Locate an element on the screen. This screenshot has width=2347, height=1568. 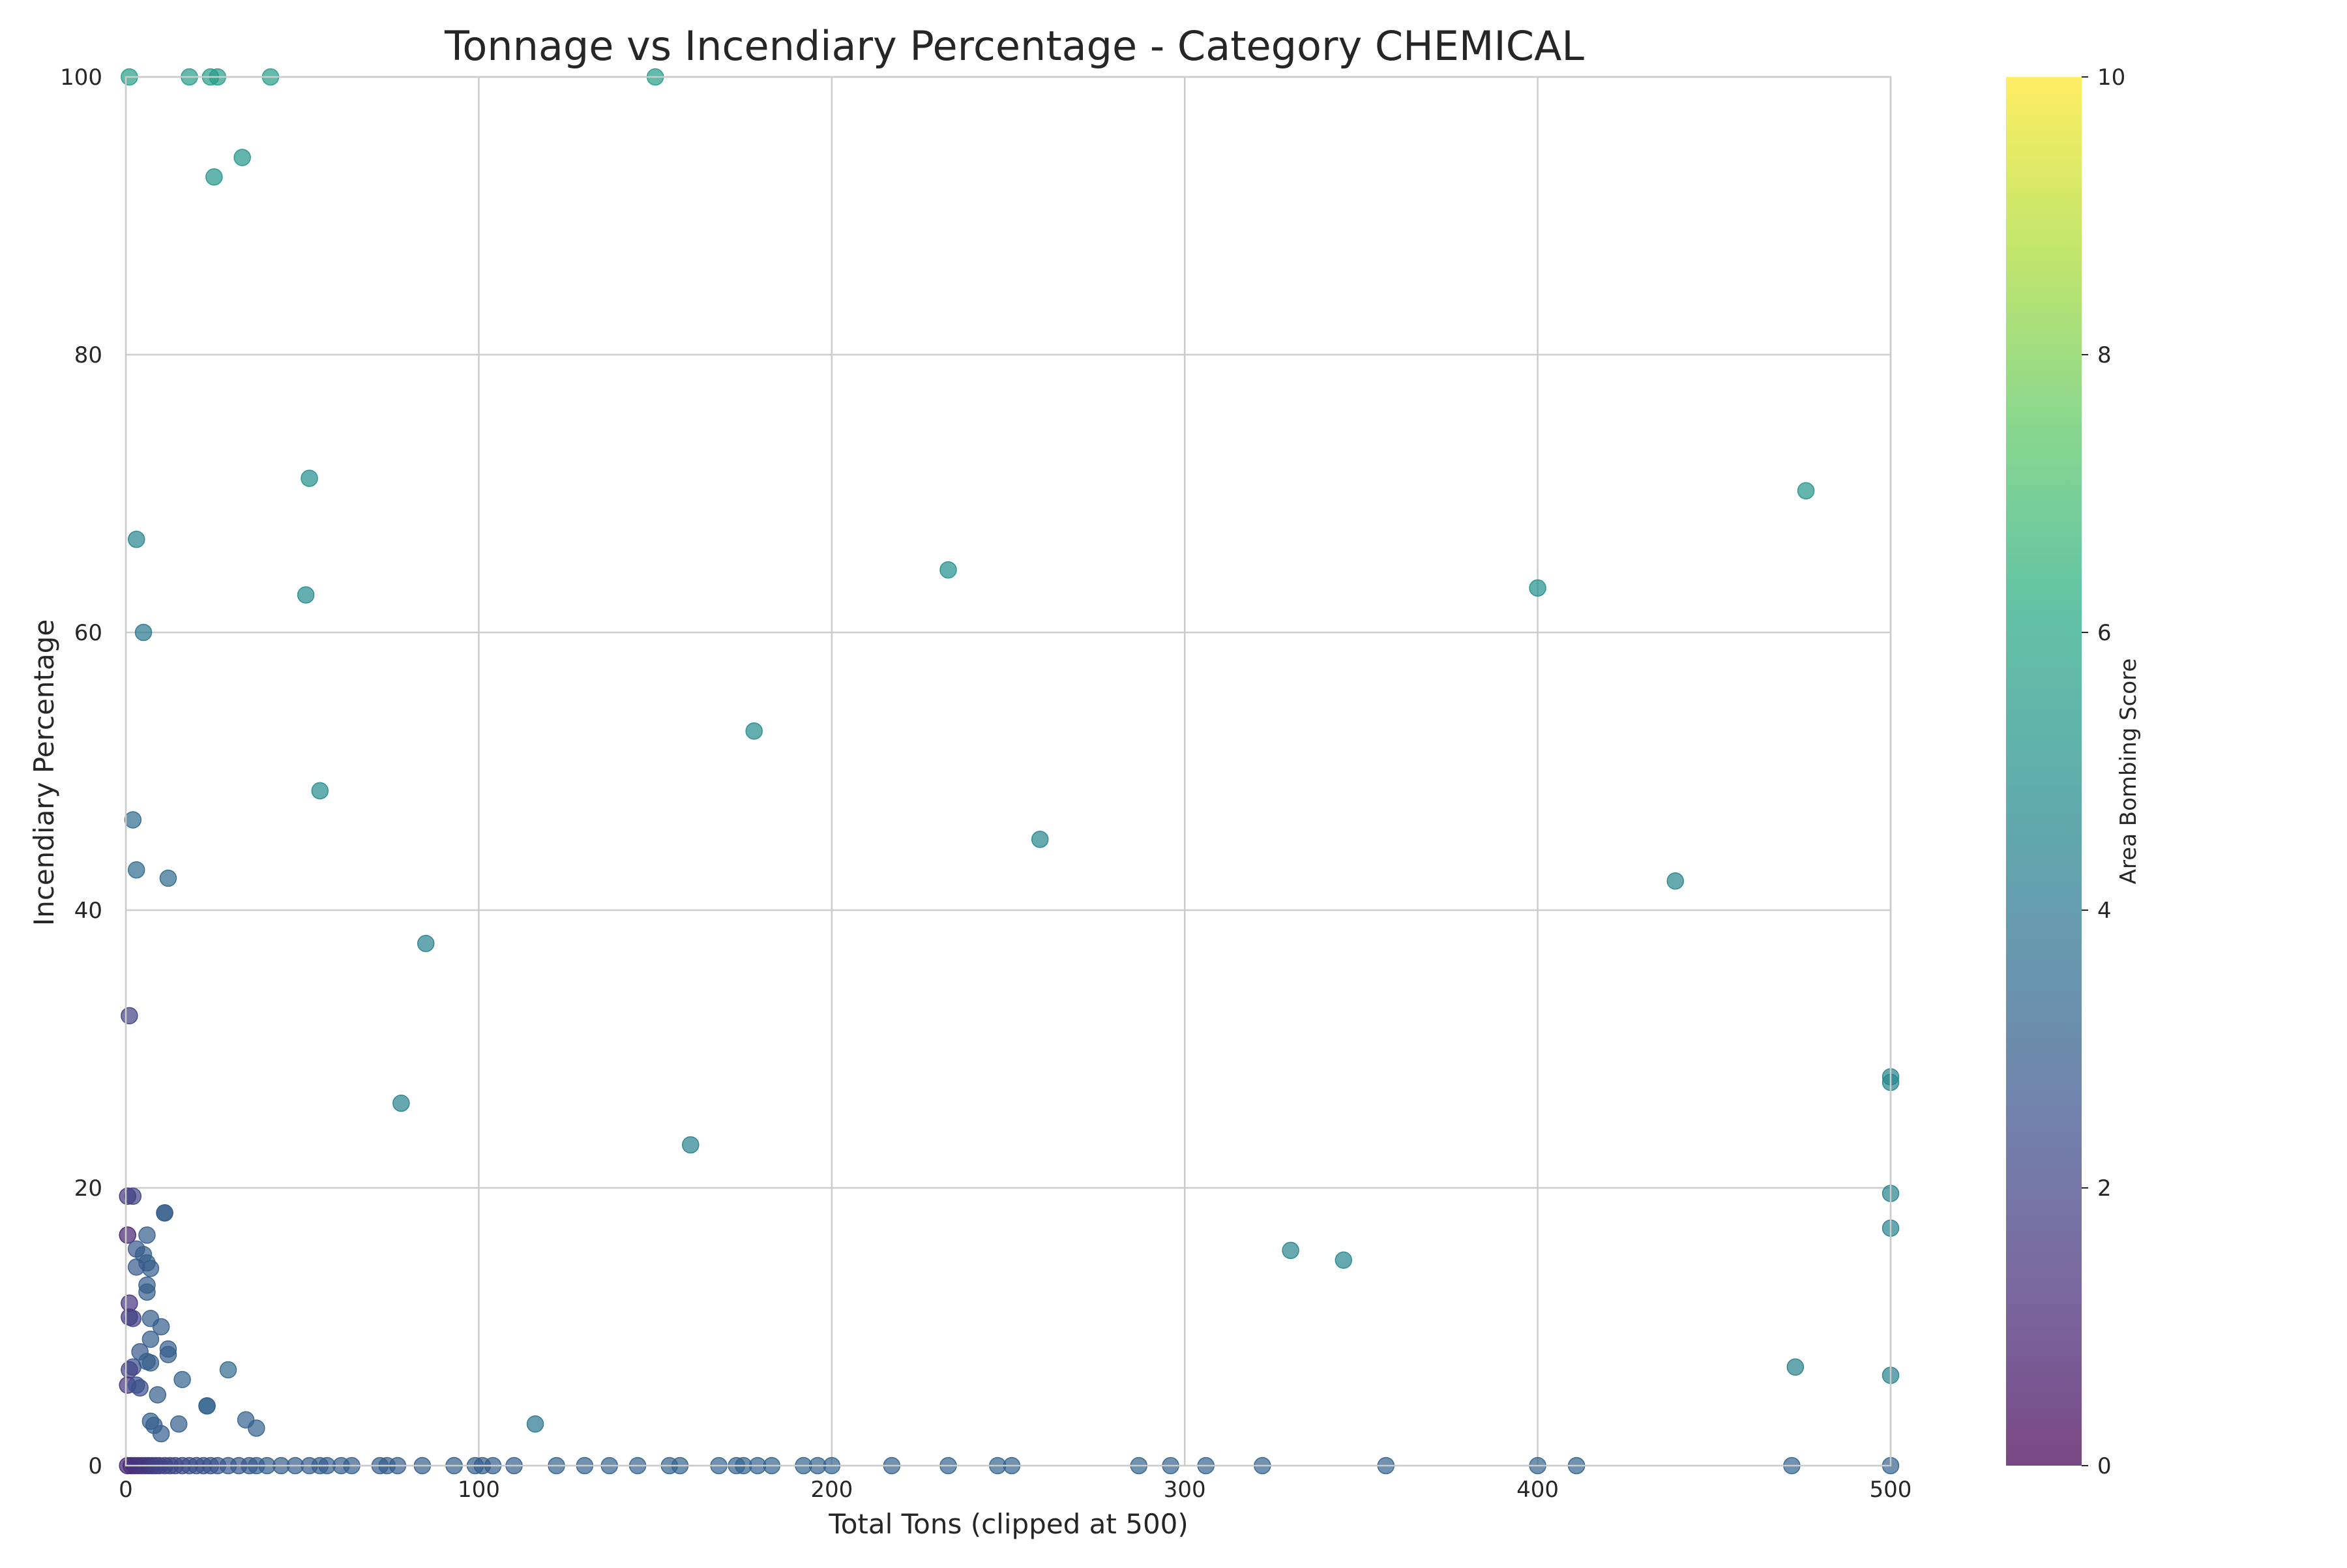
x-axis-label: Total Tons (clipped at 500) is located at coordinates (1008, 1524).